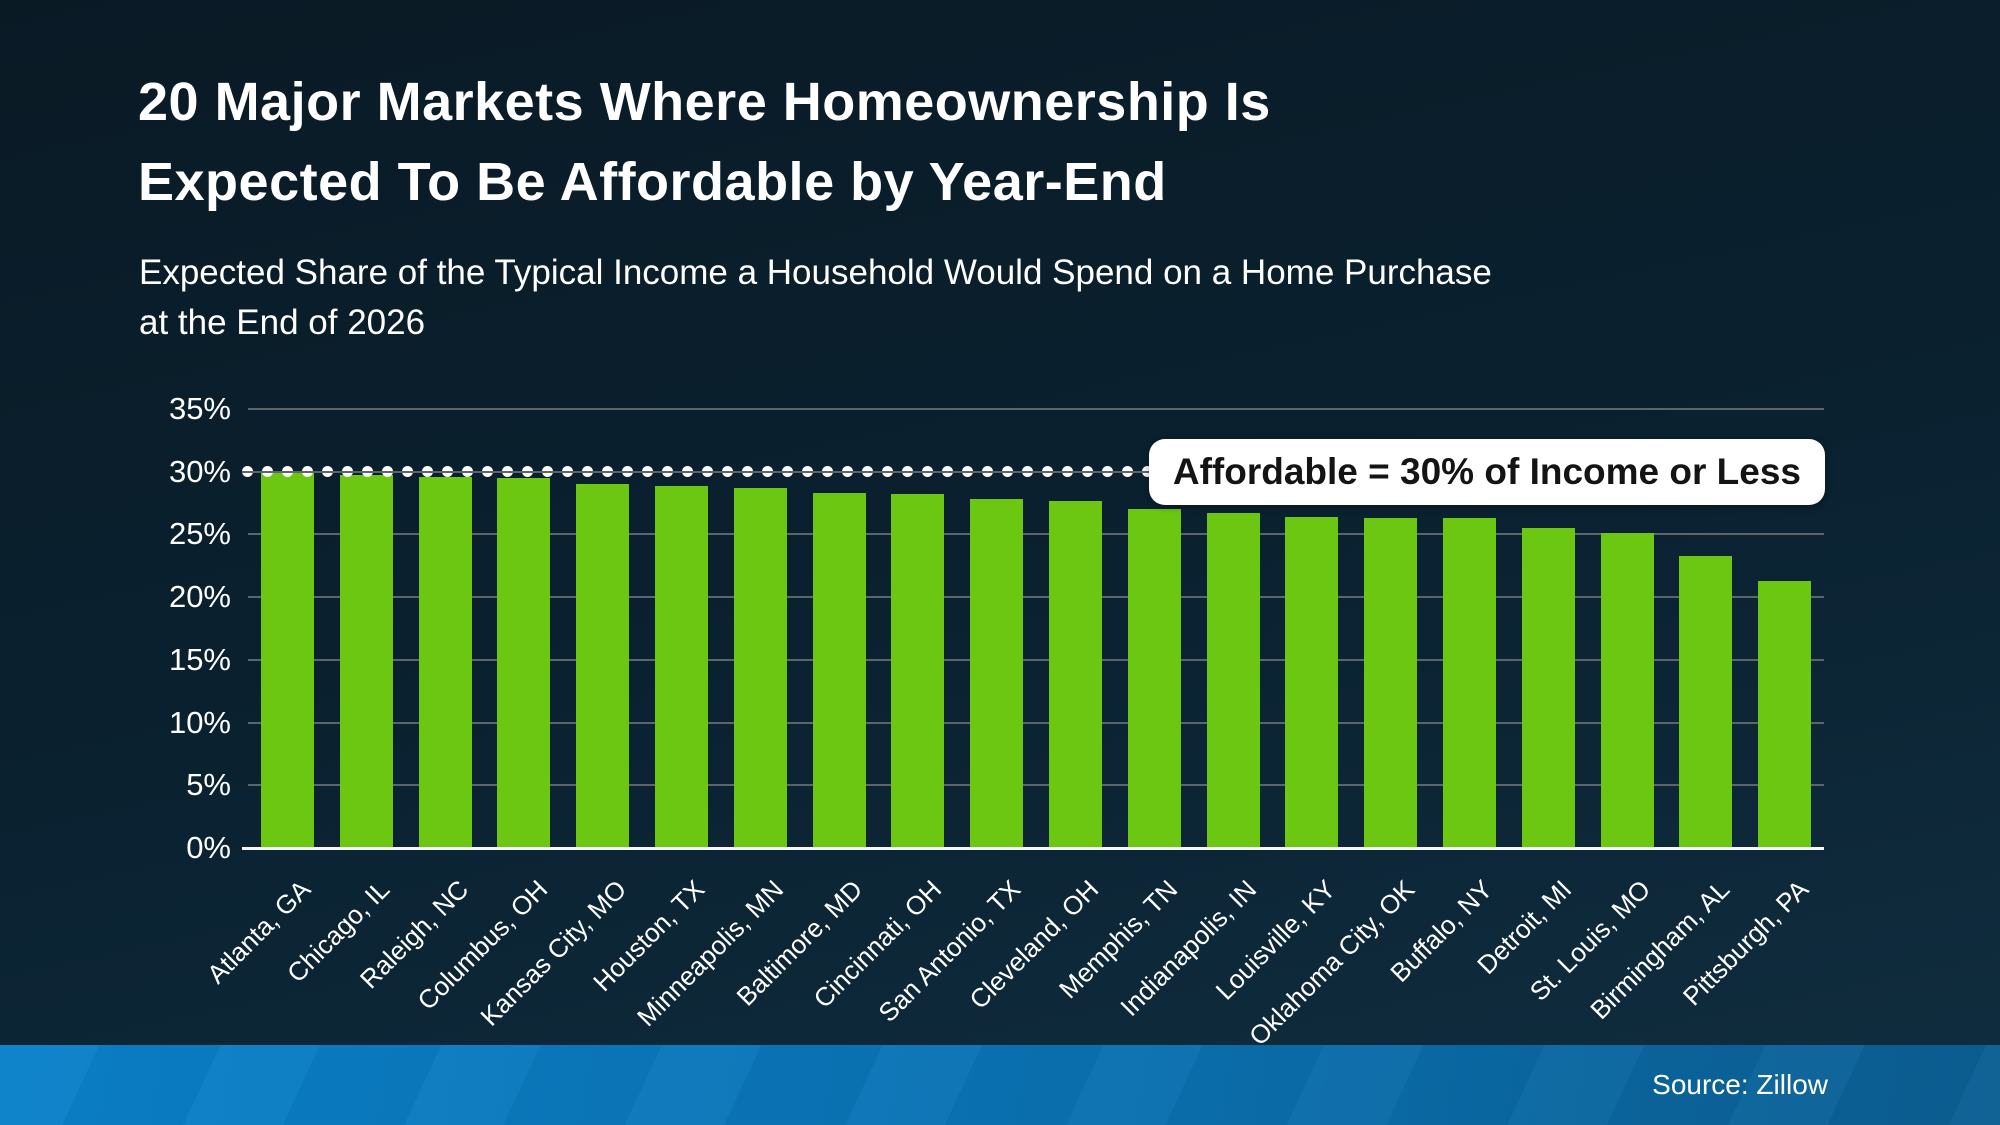 The image size is (2000, 1125). Describe the element at coordinates (1036, 785) in the screenshot. I see `gridline-5%` at that location.